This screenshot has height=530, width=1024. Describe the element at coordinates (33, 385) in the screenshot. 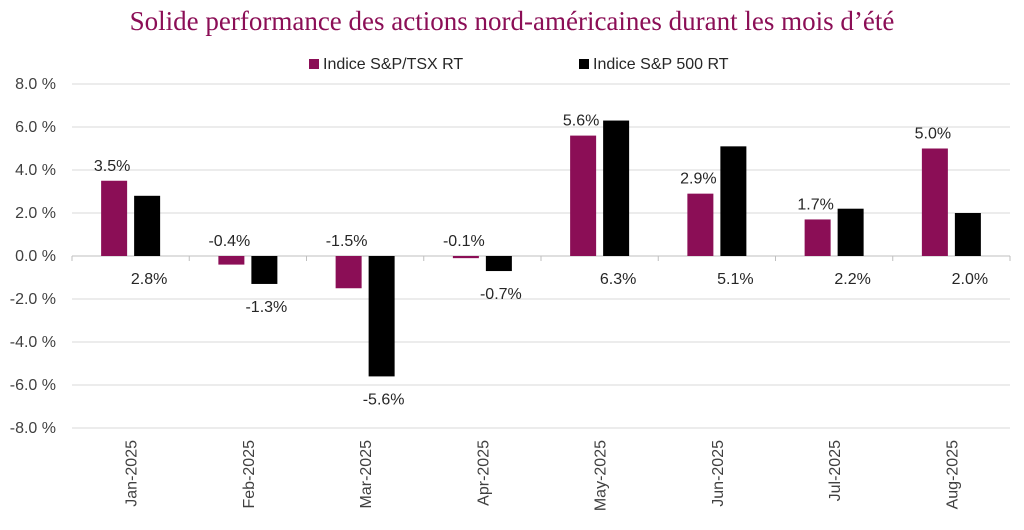

I see `y-tick-label: -6.0 %` at that location.